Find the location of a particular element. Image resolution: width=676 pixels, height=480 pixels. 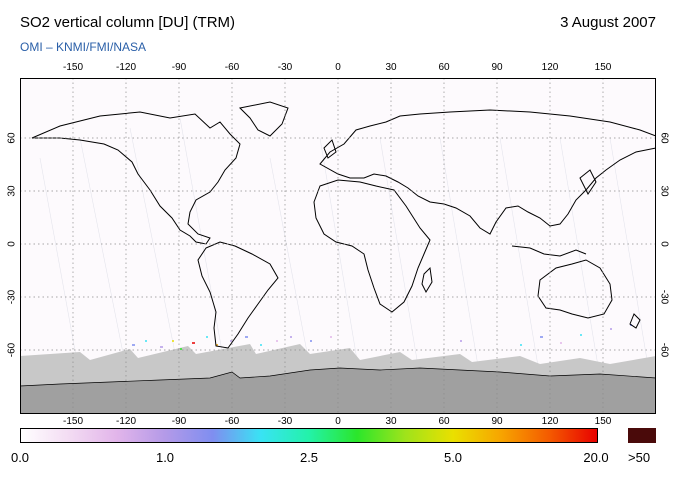

lon-tick-bottom-90: 90 is located at coordinates (497, 421).